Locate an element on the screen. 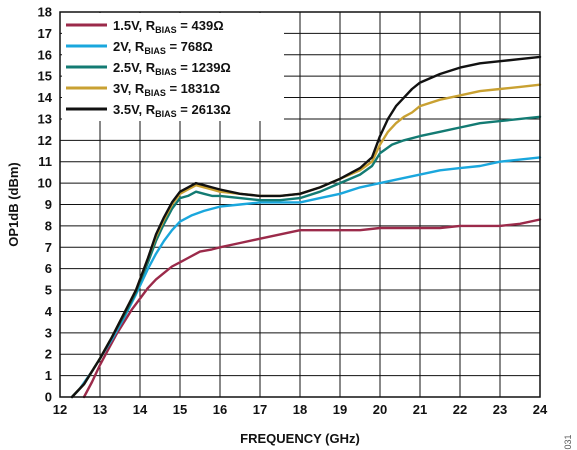 This screenshot has width=577, height=450. legend-label-2: 2V, RBIAS = 768Ω is located at coordinates (163, 47).